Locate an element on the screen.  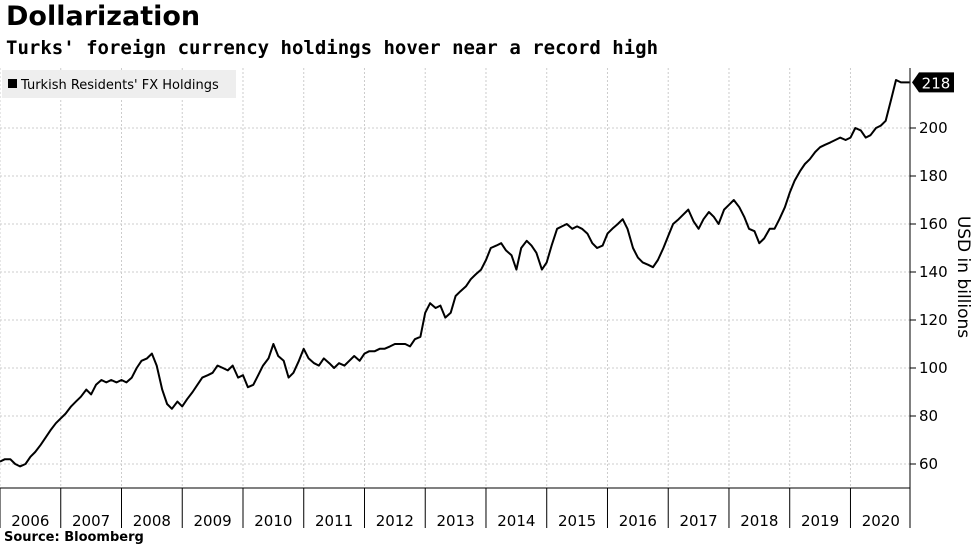
x-tick-label: 2009 is located at coordinates (213, 521).